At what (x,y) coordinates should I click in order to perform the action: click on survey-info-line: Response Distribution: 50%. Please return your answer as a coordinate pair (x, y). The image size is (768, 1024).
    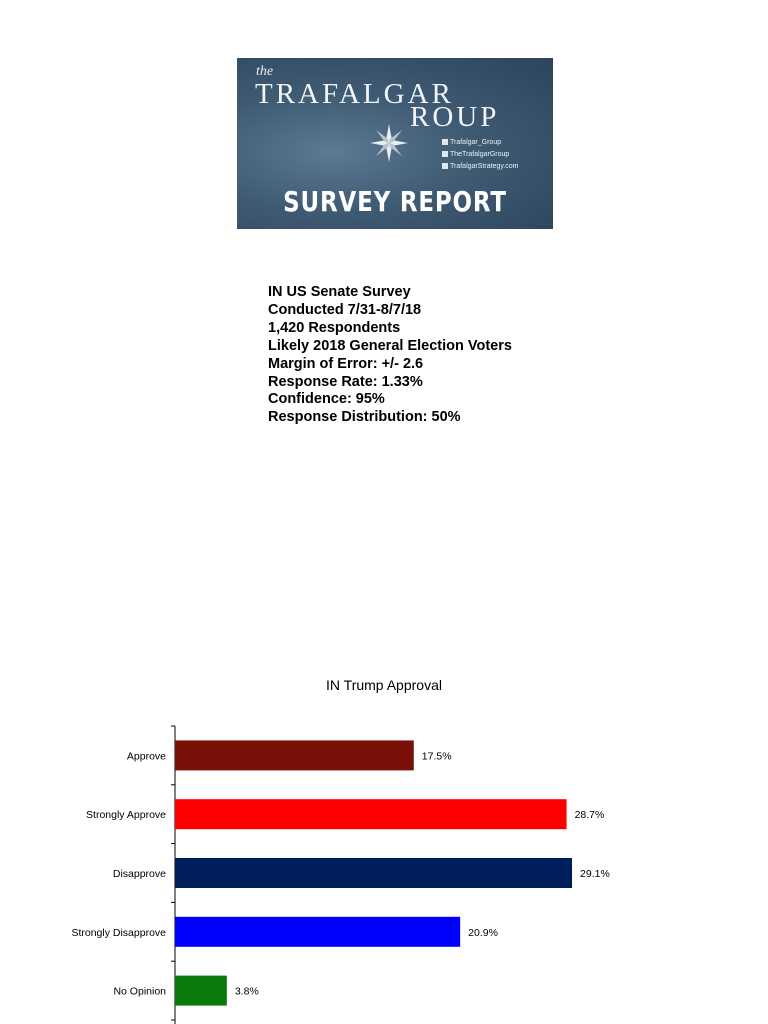
    Looking at the image, I should click on (364, 417).